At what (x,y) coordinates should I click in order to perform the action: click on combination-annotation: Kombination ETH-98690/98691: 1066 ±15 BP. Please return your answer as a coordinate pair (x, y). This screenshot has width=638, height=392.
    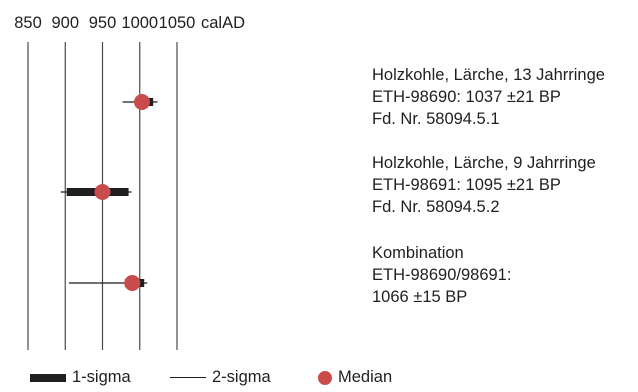
    Looking at the image, I should click on (441, 275).